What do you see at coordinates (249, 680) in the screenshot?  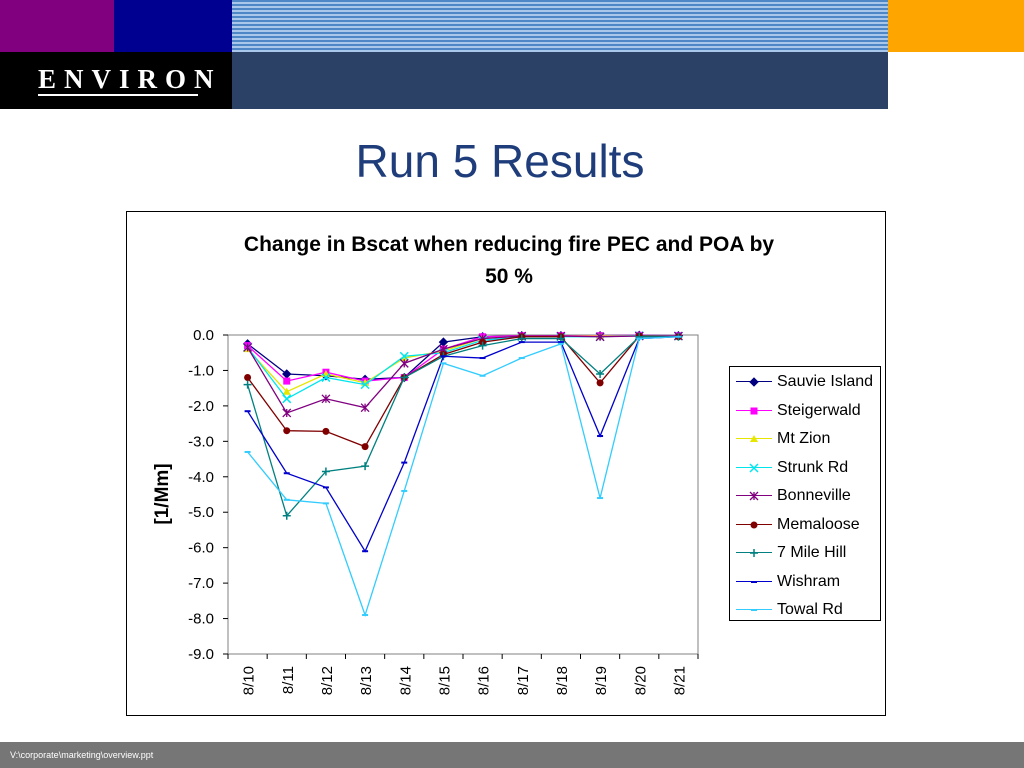 I see `x-tick-label: 8/10` at bounding box center [249, 680].